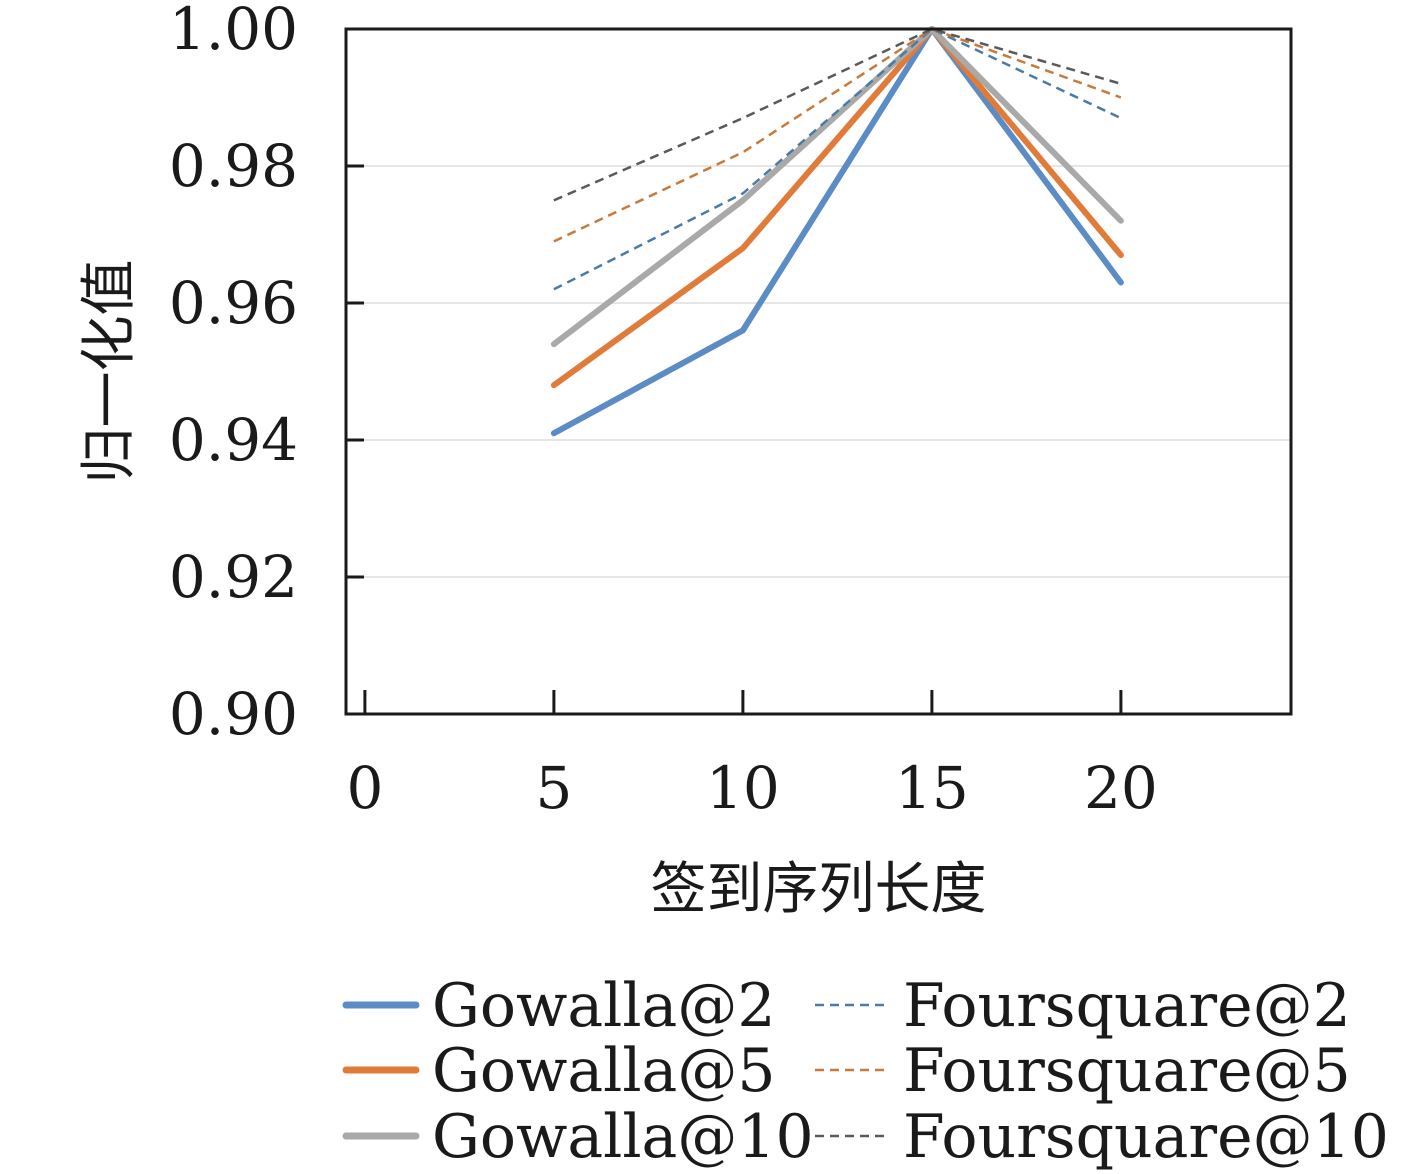 The width and height of the screenshot is (1417, 1174). I want to click on x-tick-label: 10, so click(743, 788).